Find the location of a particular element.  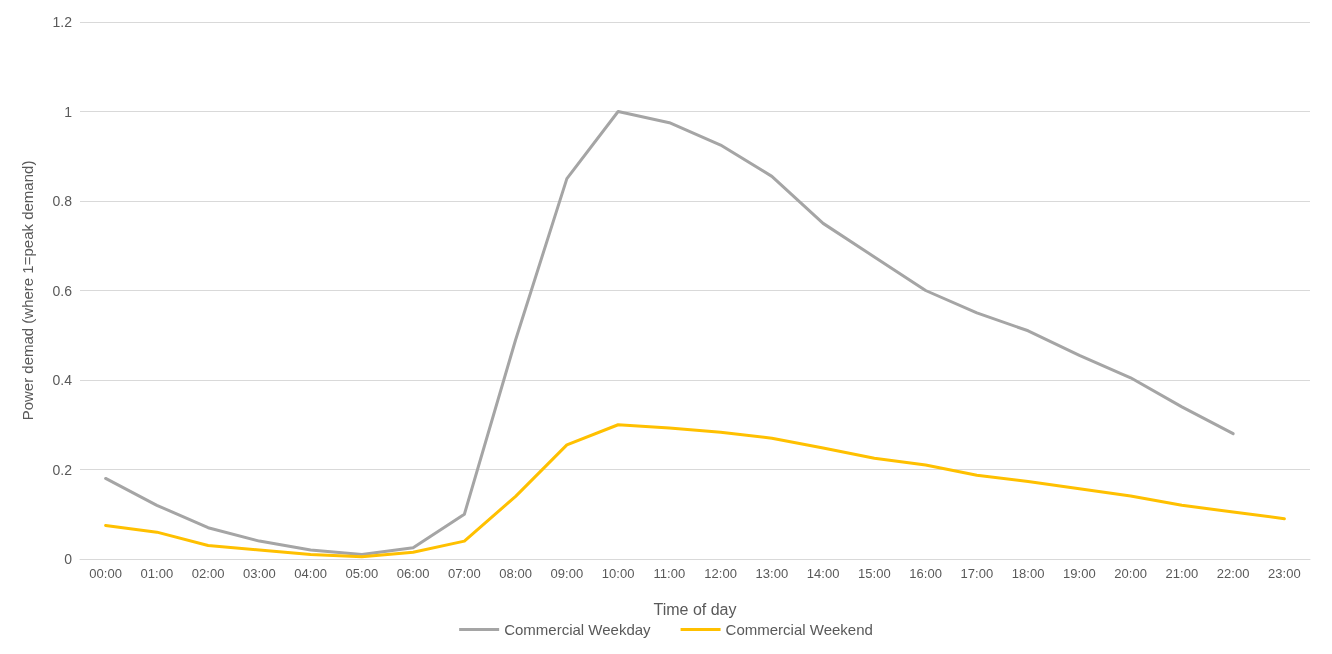

y-tick-label: 0 is located at coordinates (68, 559).